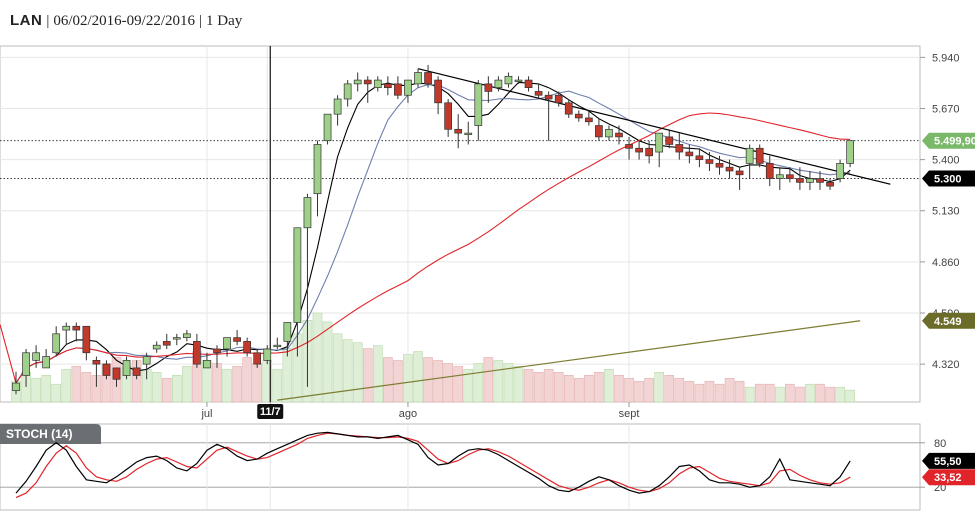  I want to click on price-axis-label: 4.320, so click(946, 365).